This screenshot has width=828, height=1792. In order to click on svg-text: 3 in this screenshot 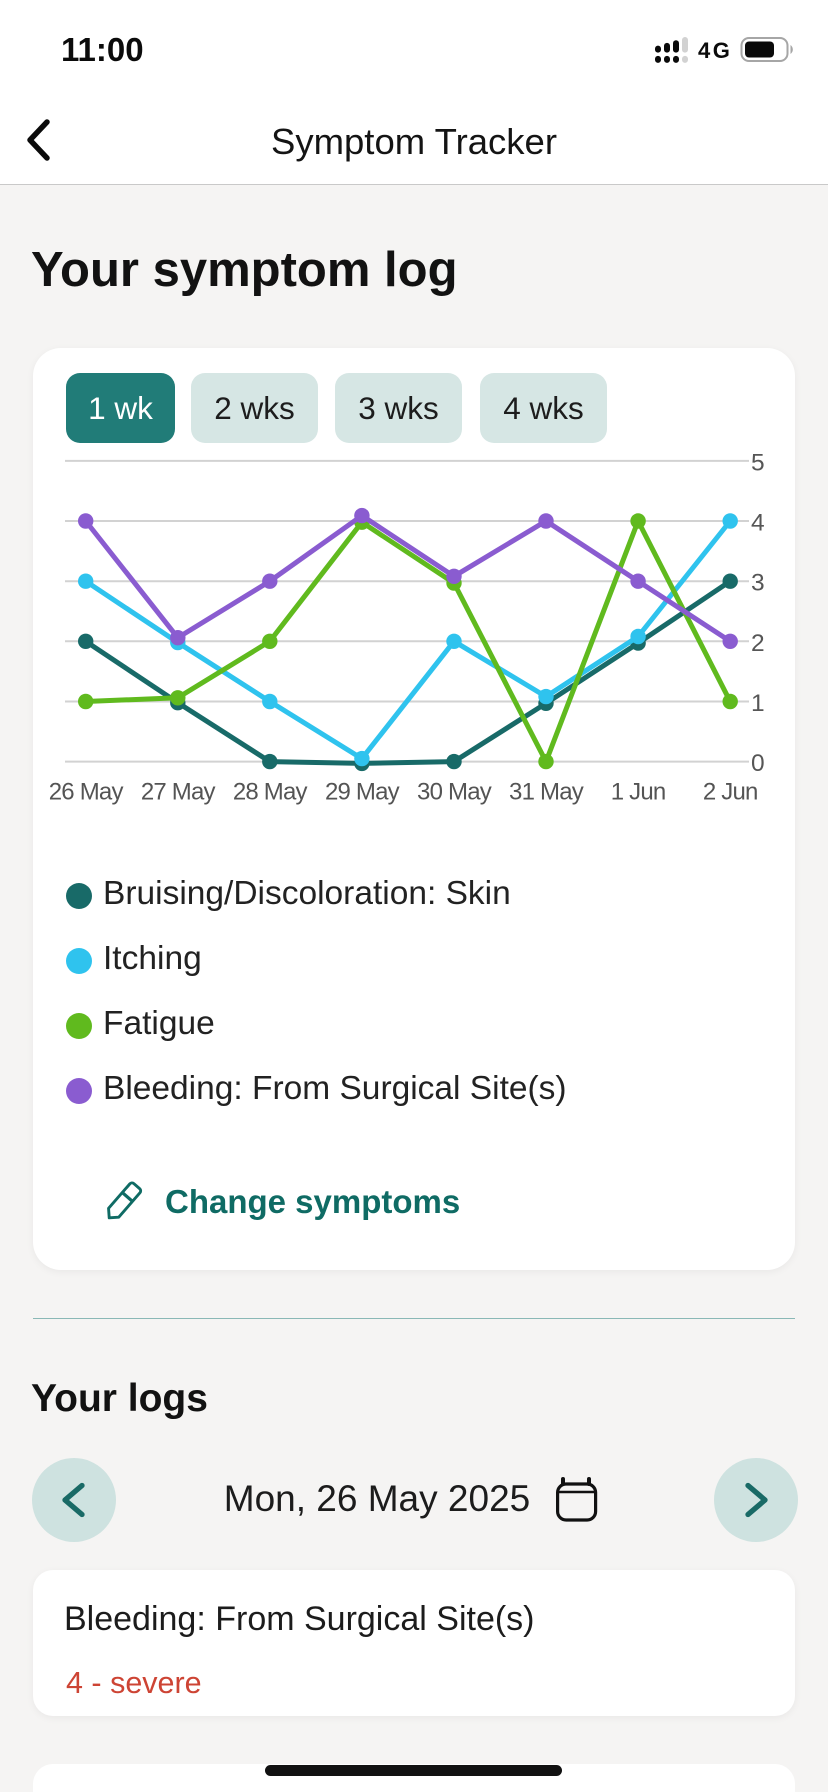, I will do `click(758, 583)`.